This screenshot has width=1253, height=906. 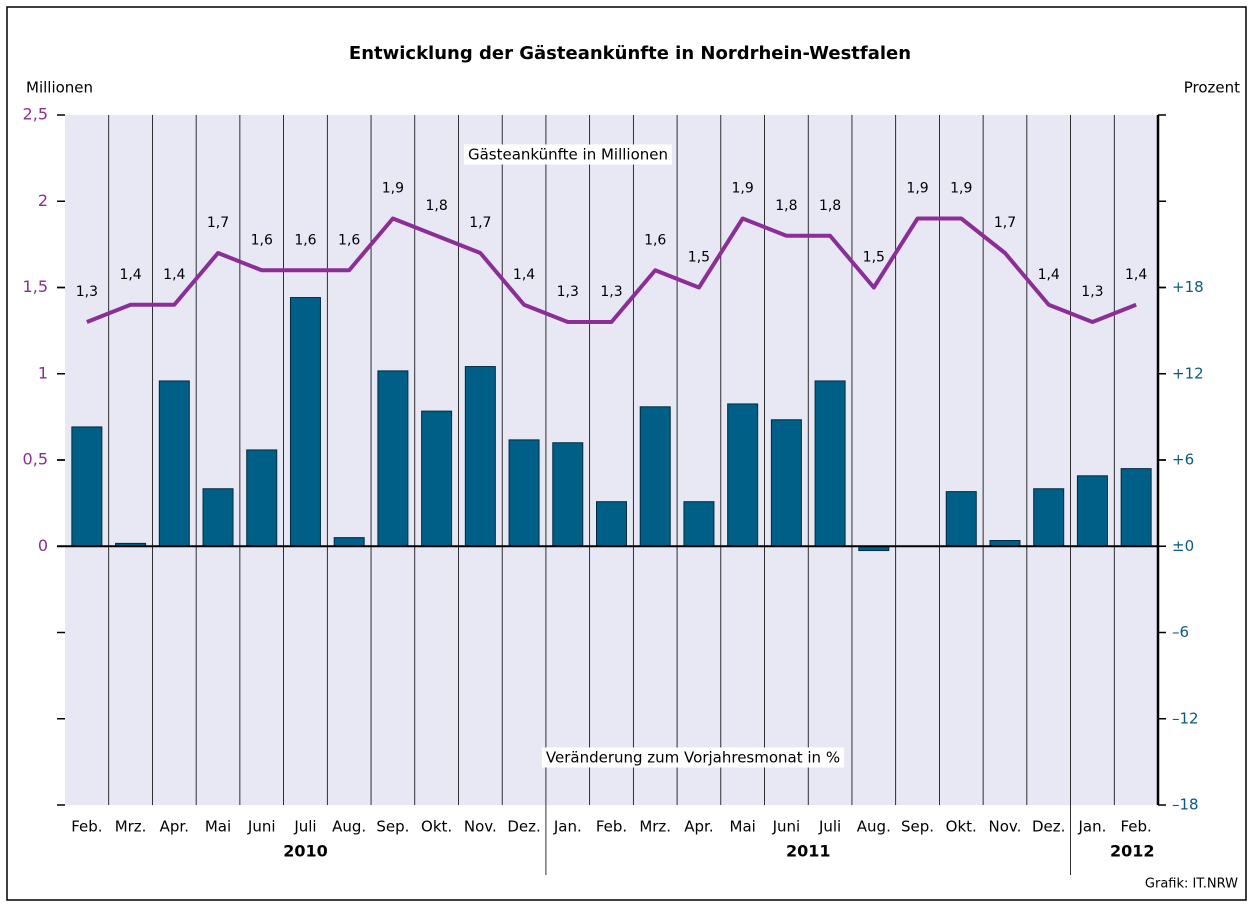 What do you see at coordinates (305, 851) in the screenshot?
I see `year-label: 2010` at bounding box center [305, 851].